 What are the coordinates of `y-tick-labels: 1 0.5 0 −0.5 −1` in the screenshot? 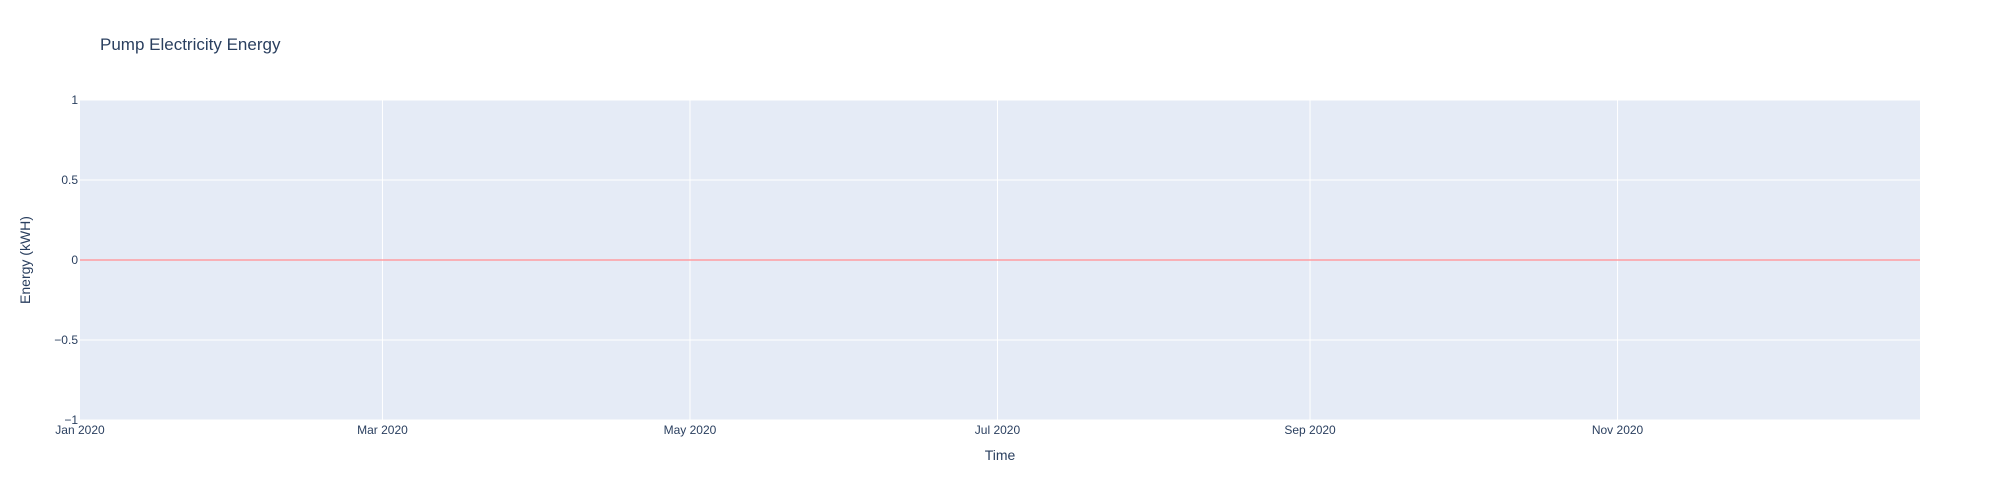 It's located at (66, 260).